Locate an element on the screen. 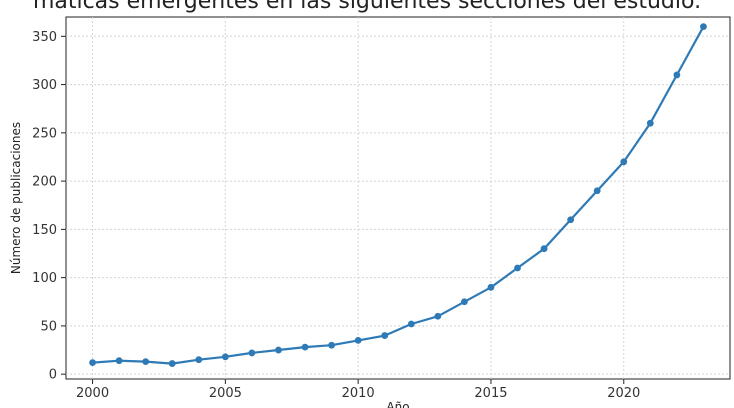  x-axis-ticks: 2000 2005 2010 2015 2020 is located at coordinates (358, 390).